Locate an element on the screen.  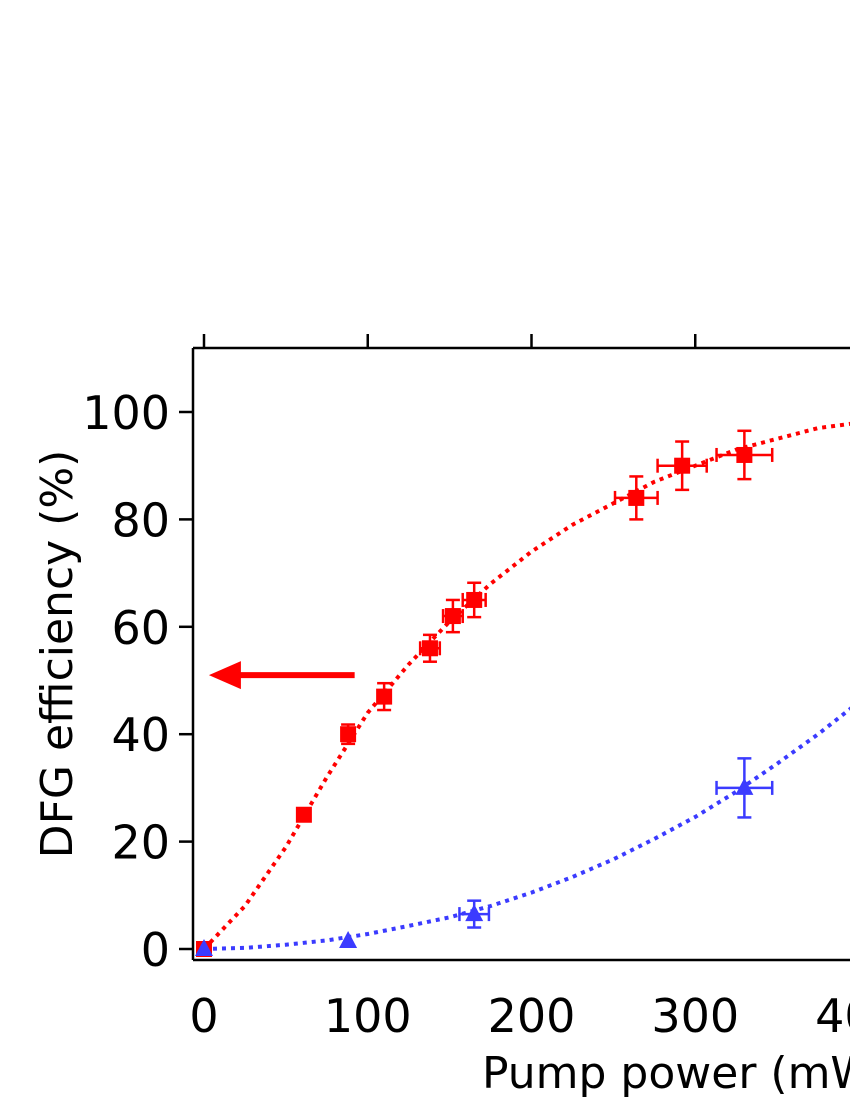
y-tick-label: 60 is located at coordinates (140, 628).